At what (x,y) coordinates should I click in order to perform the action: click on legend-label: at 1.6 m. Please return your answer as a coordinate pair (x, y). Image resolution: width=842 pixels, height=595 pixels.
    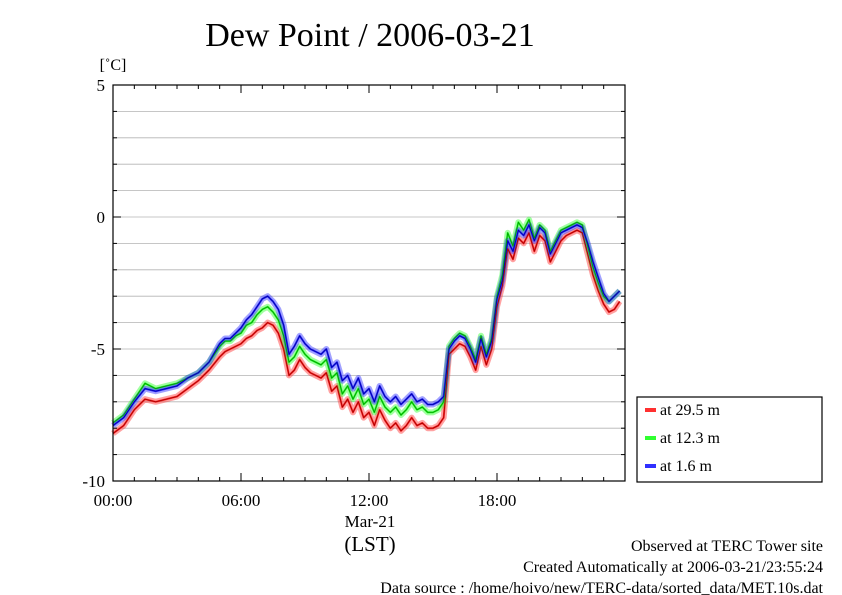
    Looking at the image, I should click on (686, 466).